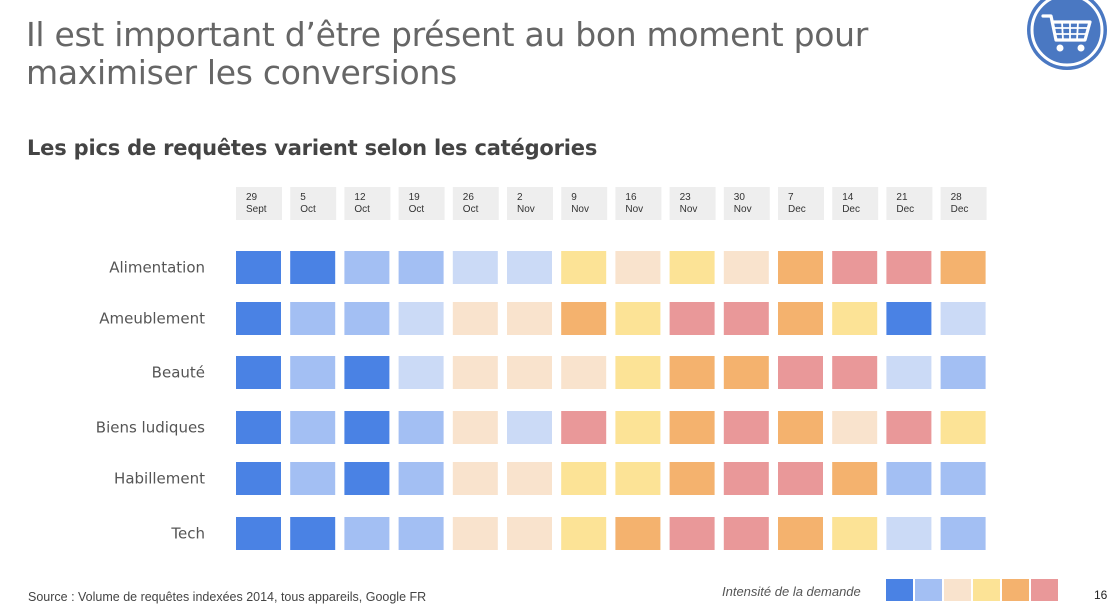 This screenshot has width=1109, height=611. I want to click on column-header-label: 28, so click(957, 197).